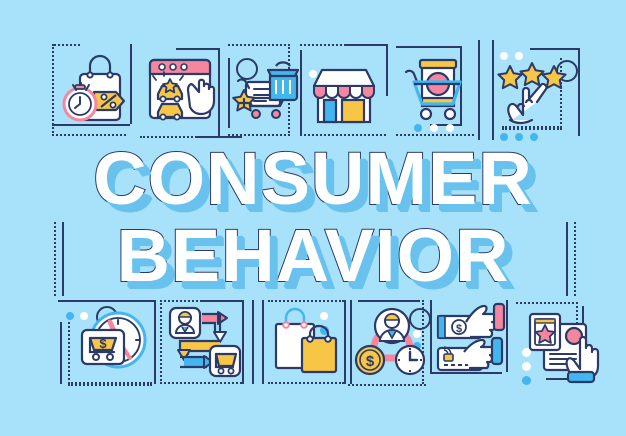 Image resolution: width=626 pixels, height=436 pixels. Describe the element at coordinates (106, 301) in the screenshot. I see `frame-bot-1-top` at that location.